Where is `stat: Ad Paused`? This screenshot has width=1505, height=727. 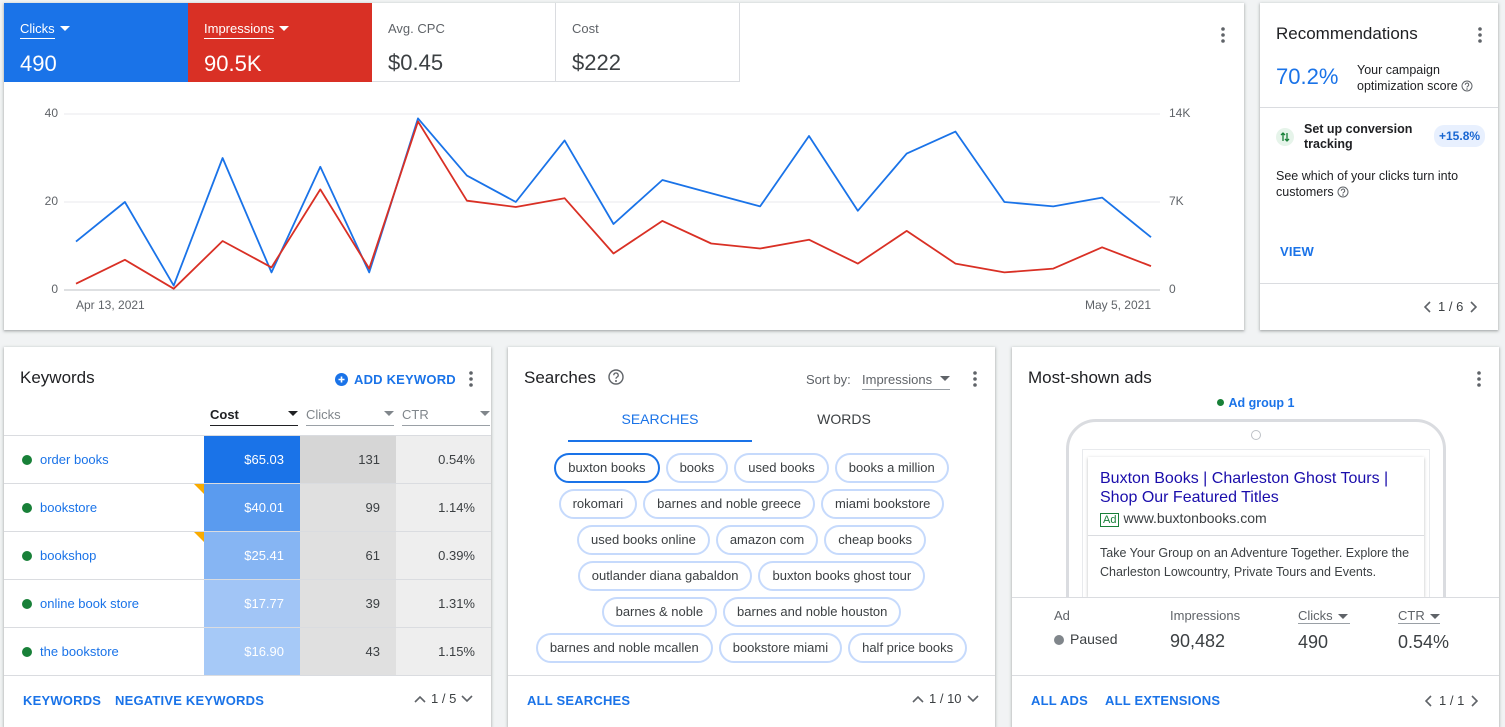
stat: Ad Paused is located at coordinates (1085, 627).